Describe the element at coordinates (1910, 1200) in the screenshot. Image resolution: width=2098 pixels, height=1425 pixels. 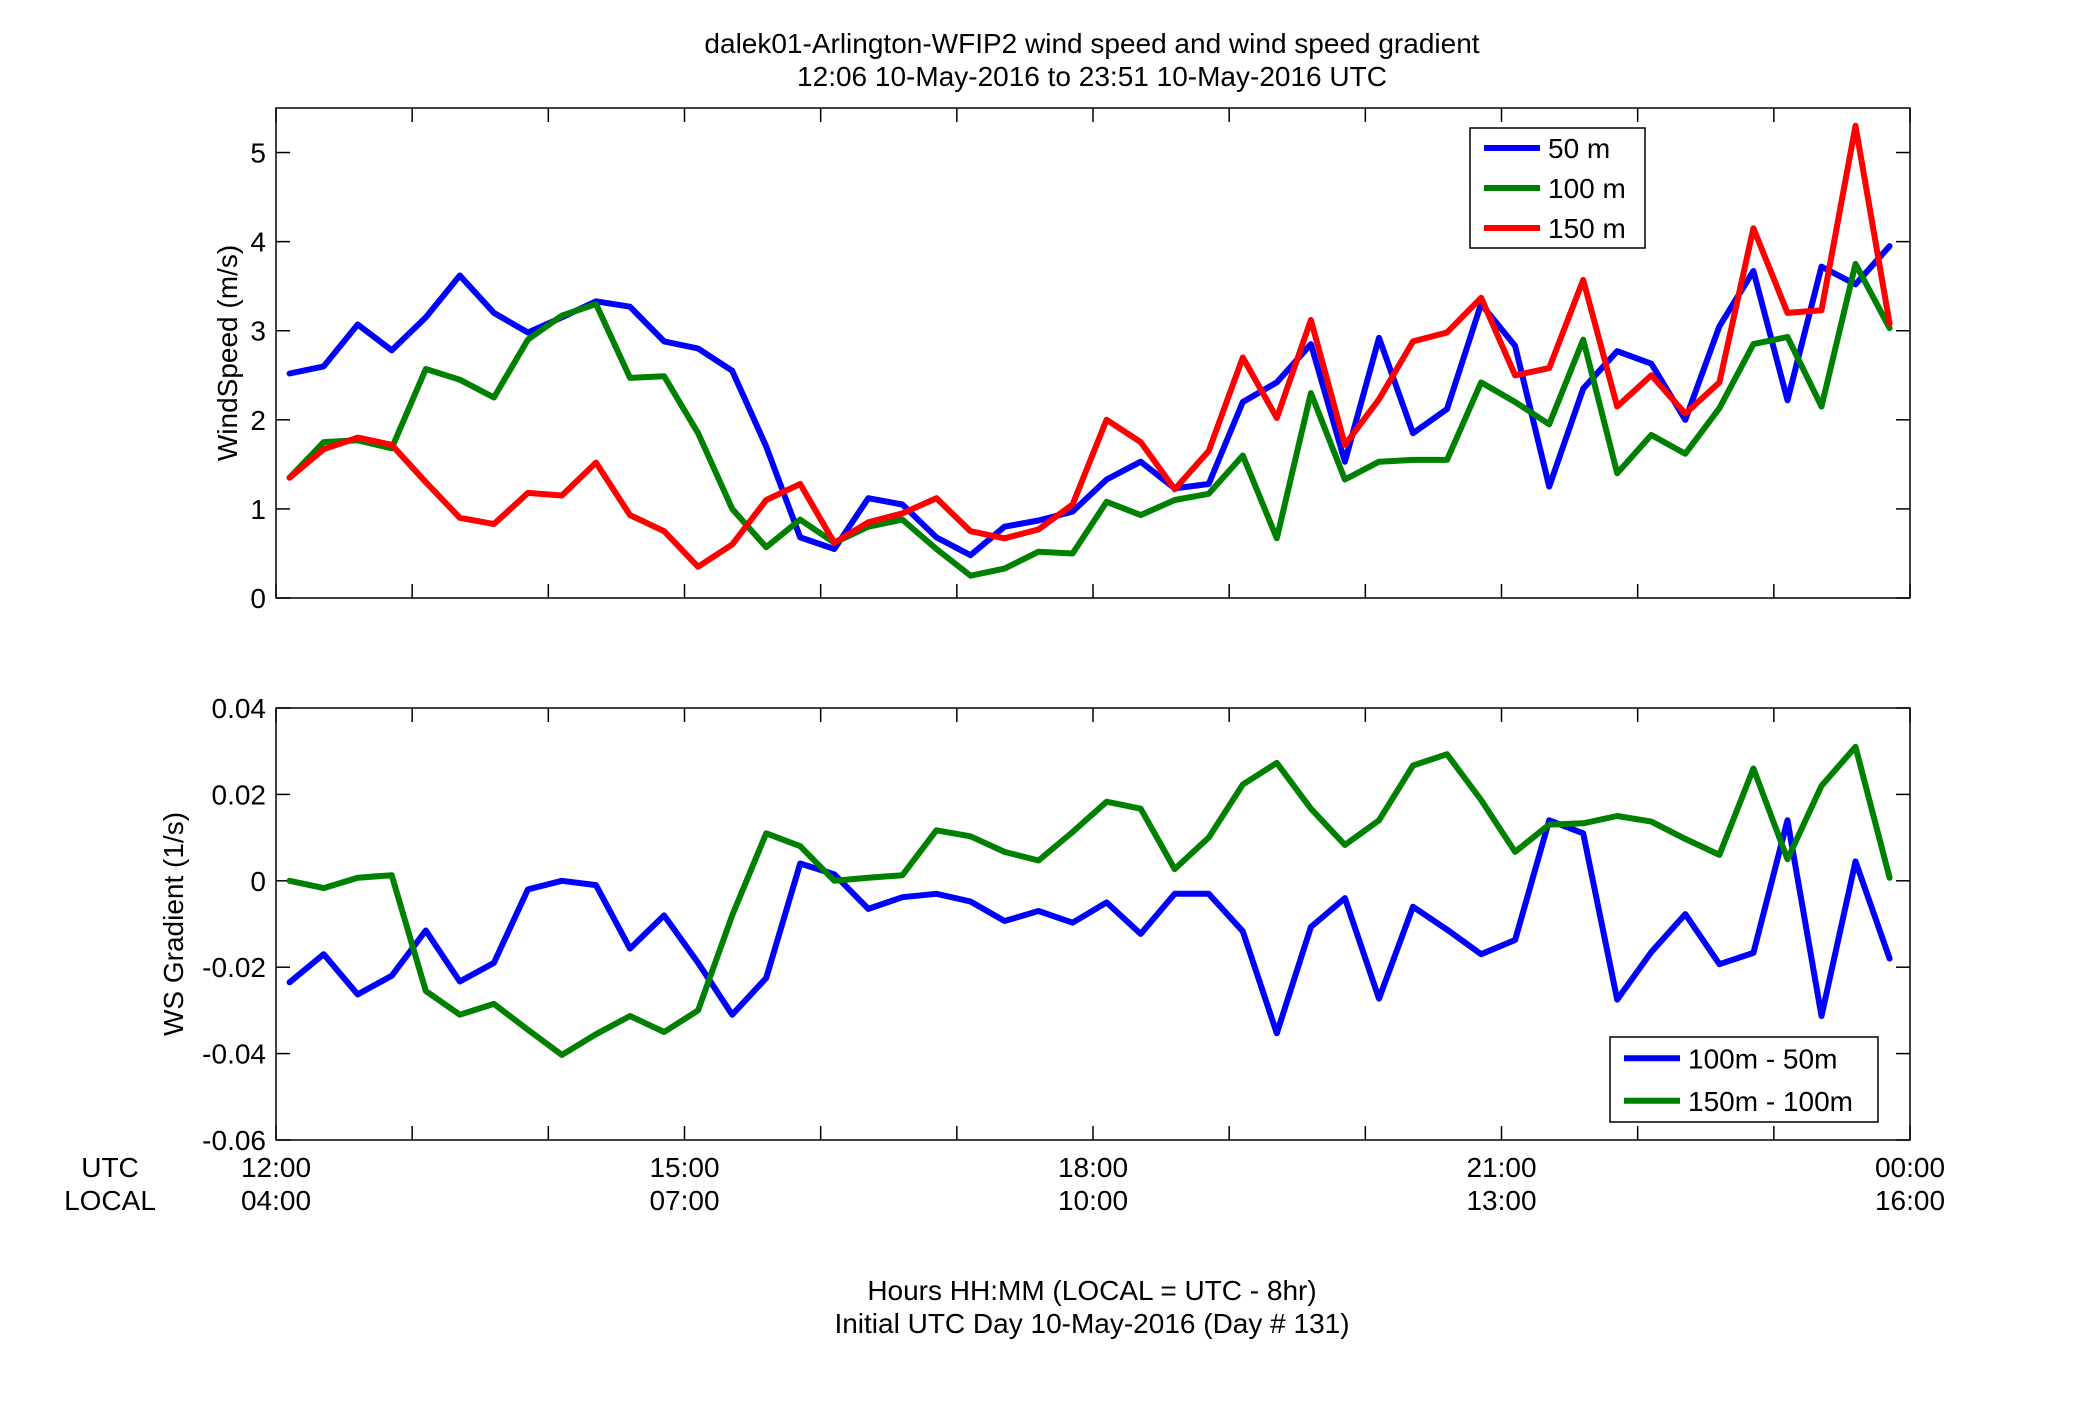
I see `x-tick-label-local: 16:00` at that location.